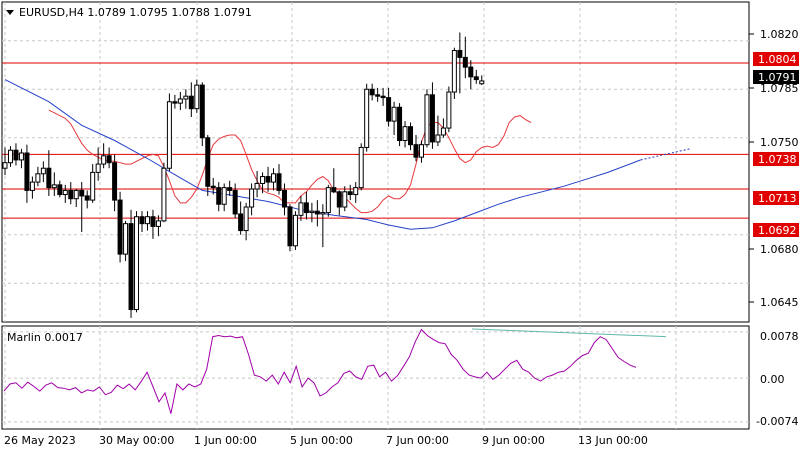 The height and width of the screenshot is (456, 807). I want to click on price-axis: 1.0820 1.0785 1.0750 1.0680 1.0645, so click(774, 168).